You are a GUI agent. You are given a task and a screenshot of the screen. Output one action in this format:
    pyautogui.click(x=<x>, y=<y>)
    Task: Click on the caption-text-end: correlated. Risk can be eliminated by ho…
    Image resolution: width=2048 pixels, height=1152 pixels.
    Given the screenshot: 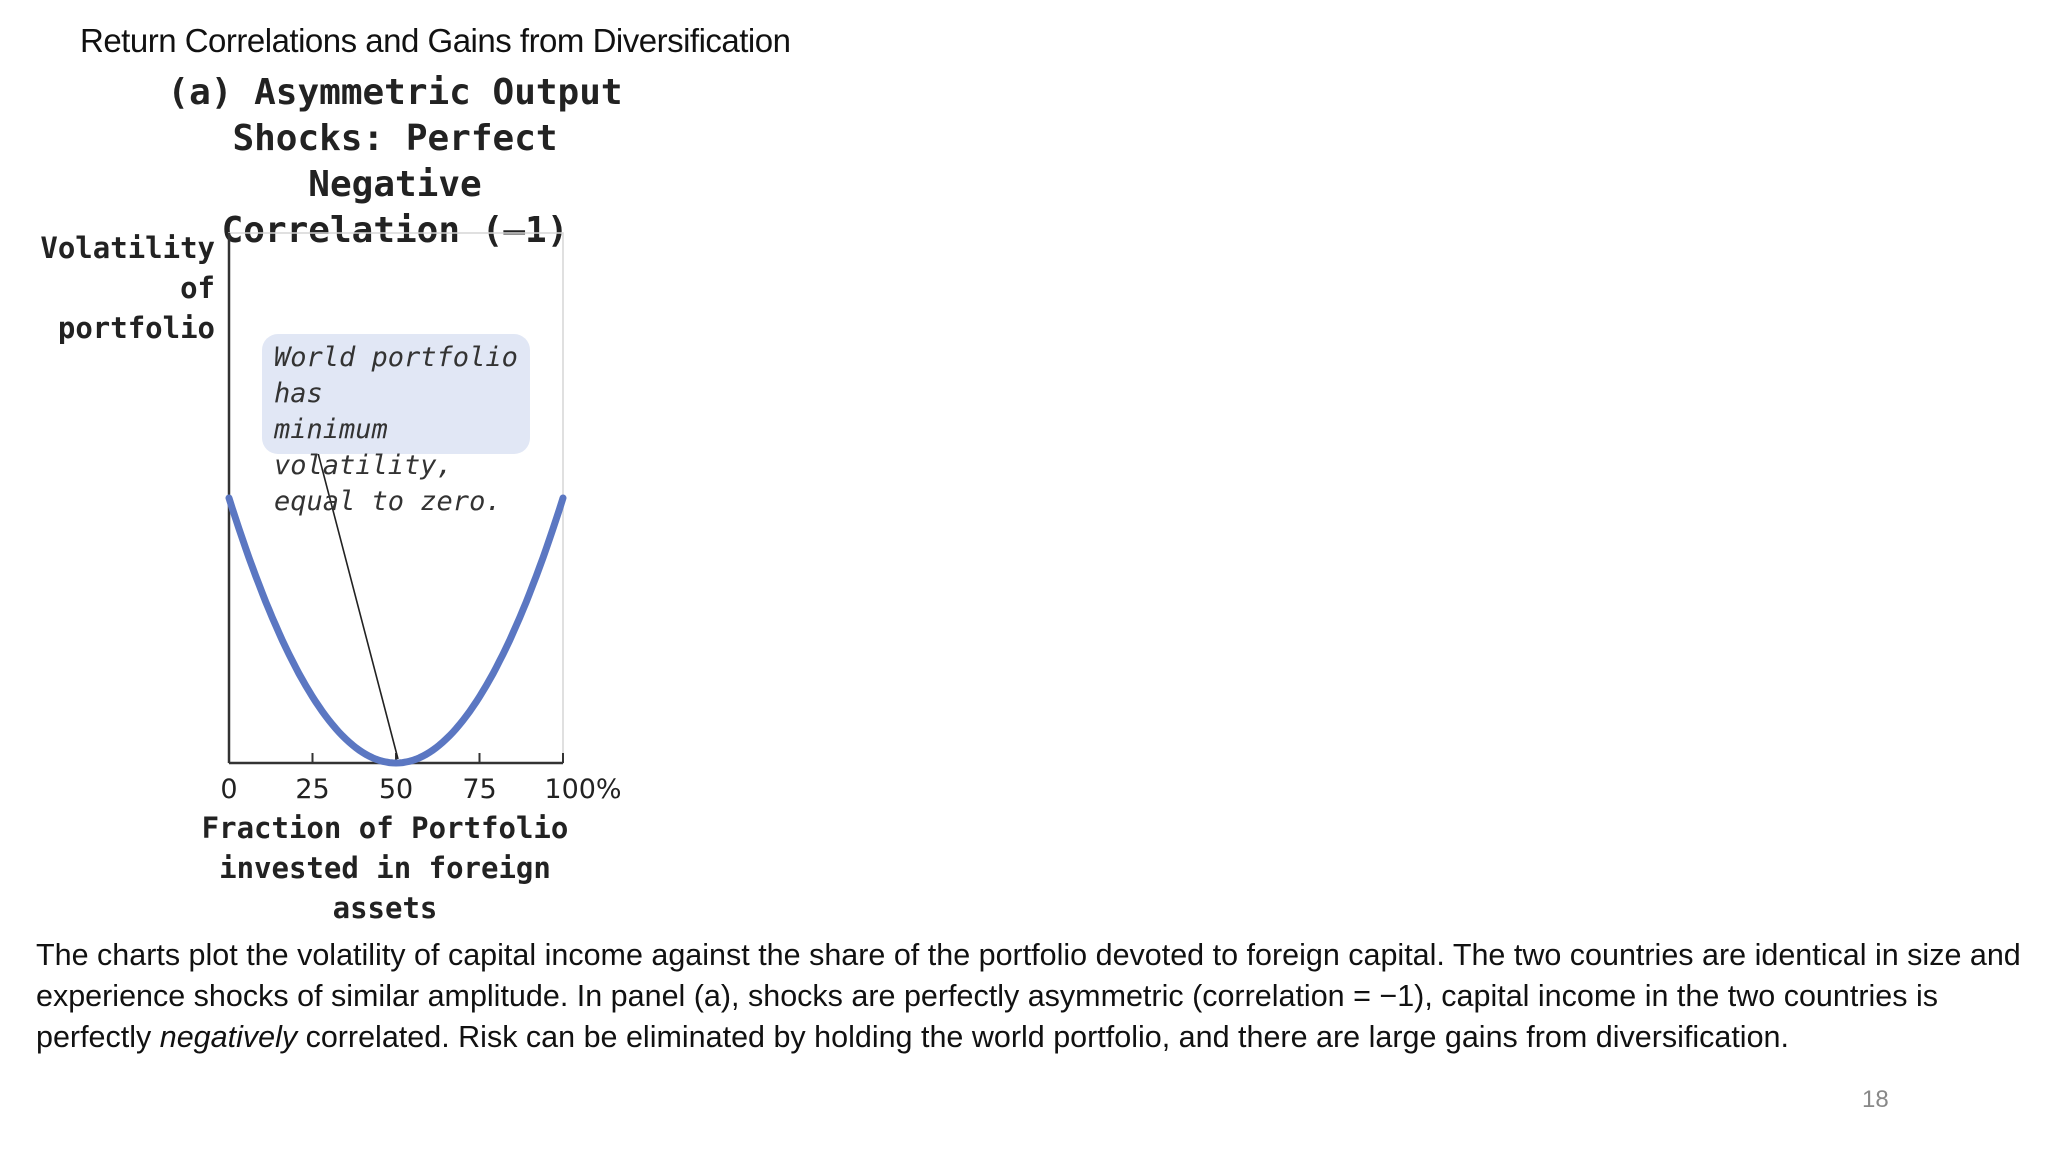 What is the action you would take?
    pyautogui.click(x=1043, y=1037)
    